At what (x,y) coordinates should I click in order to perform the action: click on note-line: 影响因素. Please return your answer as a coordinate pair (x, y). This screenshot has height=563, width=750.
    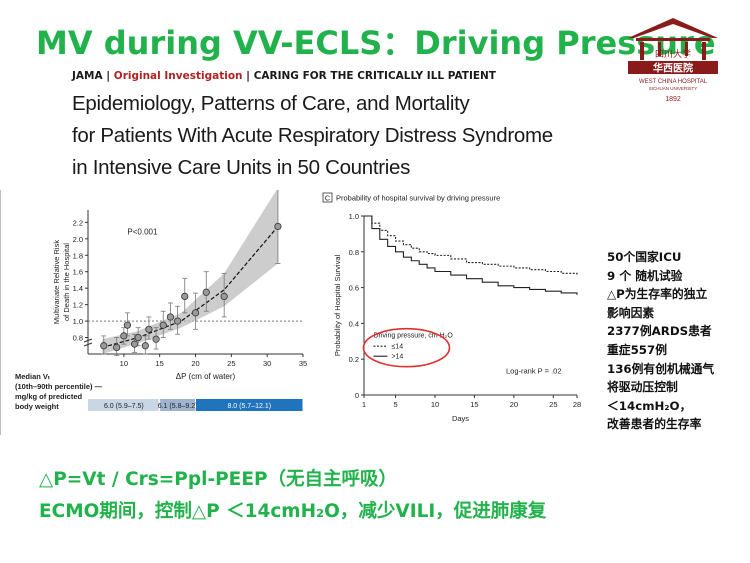
    Looking at the image, I should click on (631, 312).